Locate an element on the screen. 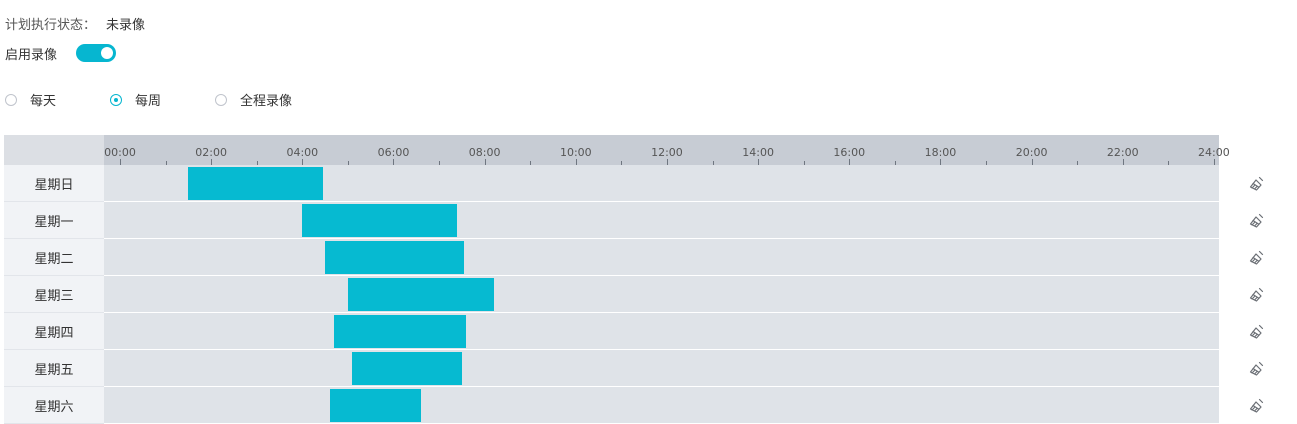 The image size is (1297, 424). day-row: 星期六 is located at coordinates (650, 405).